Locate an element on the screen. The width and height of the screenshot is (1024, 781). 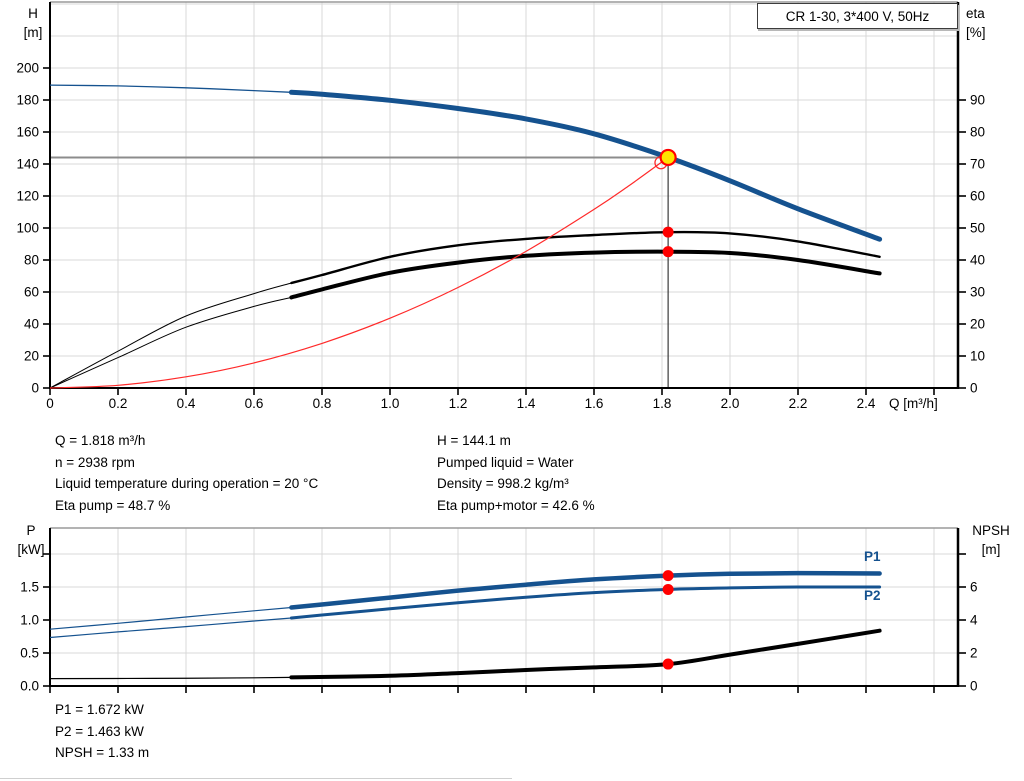
left-tick-label: 0 is located at coordinates (35, 388).